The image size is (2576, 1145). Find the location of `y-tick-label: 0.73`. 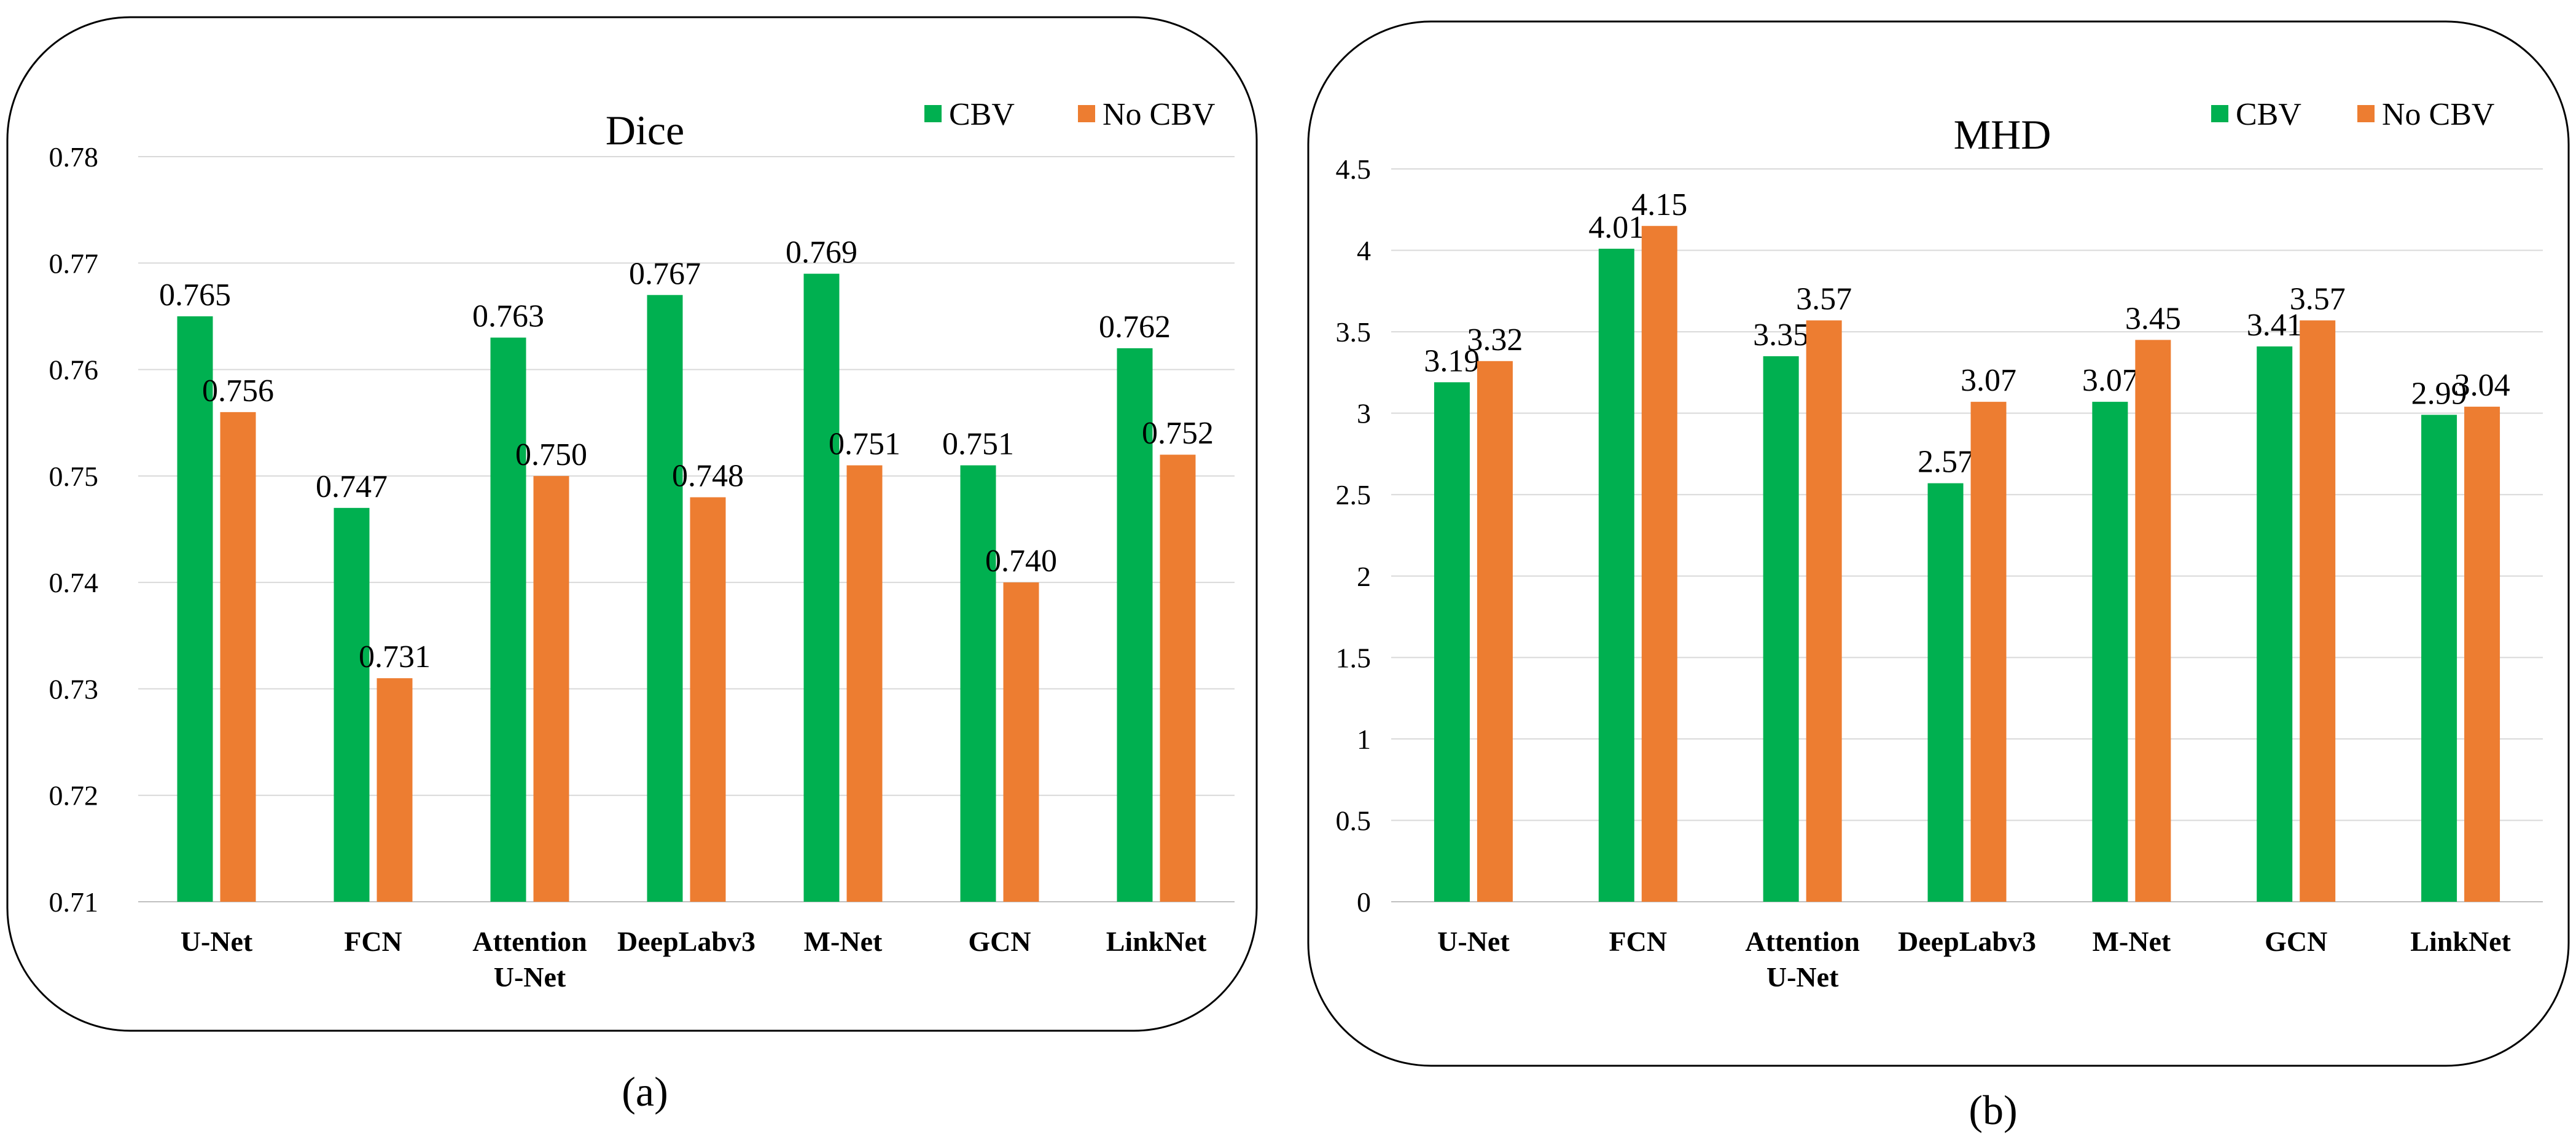

y-tick-label: 0.73 is located at coordinates (74, 689).